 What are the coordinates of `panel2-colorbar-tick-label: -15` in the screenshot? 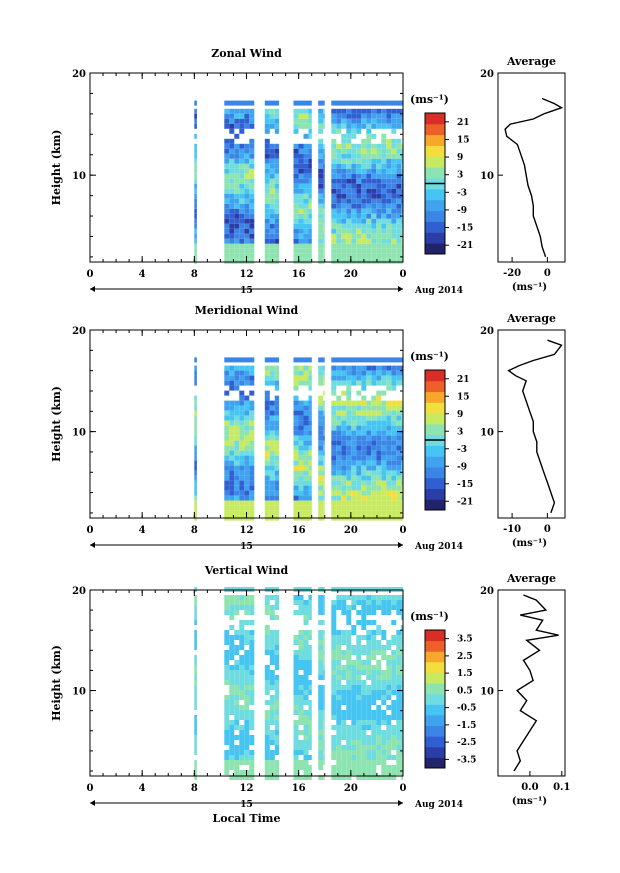 It's located at (465, 485).